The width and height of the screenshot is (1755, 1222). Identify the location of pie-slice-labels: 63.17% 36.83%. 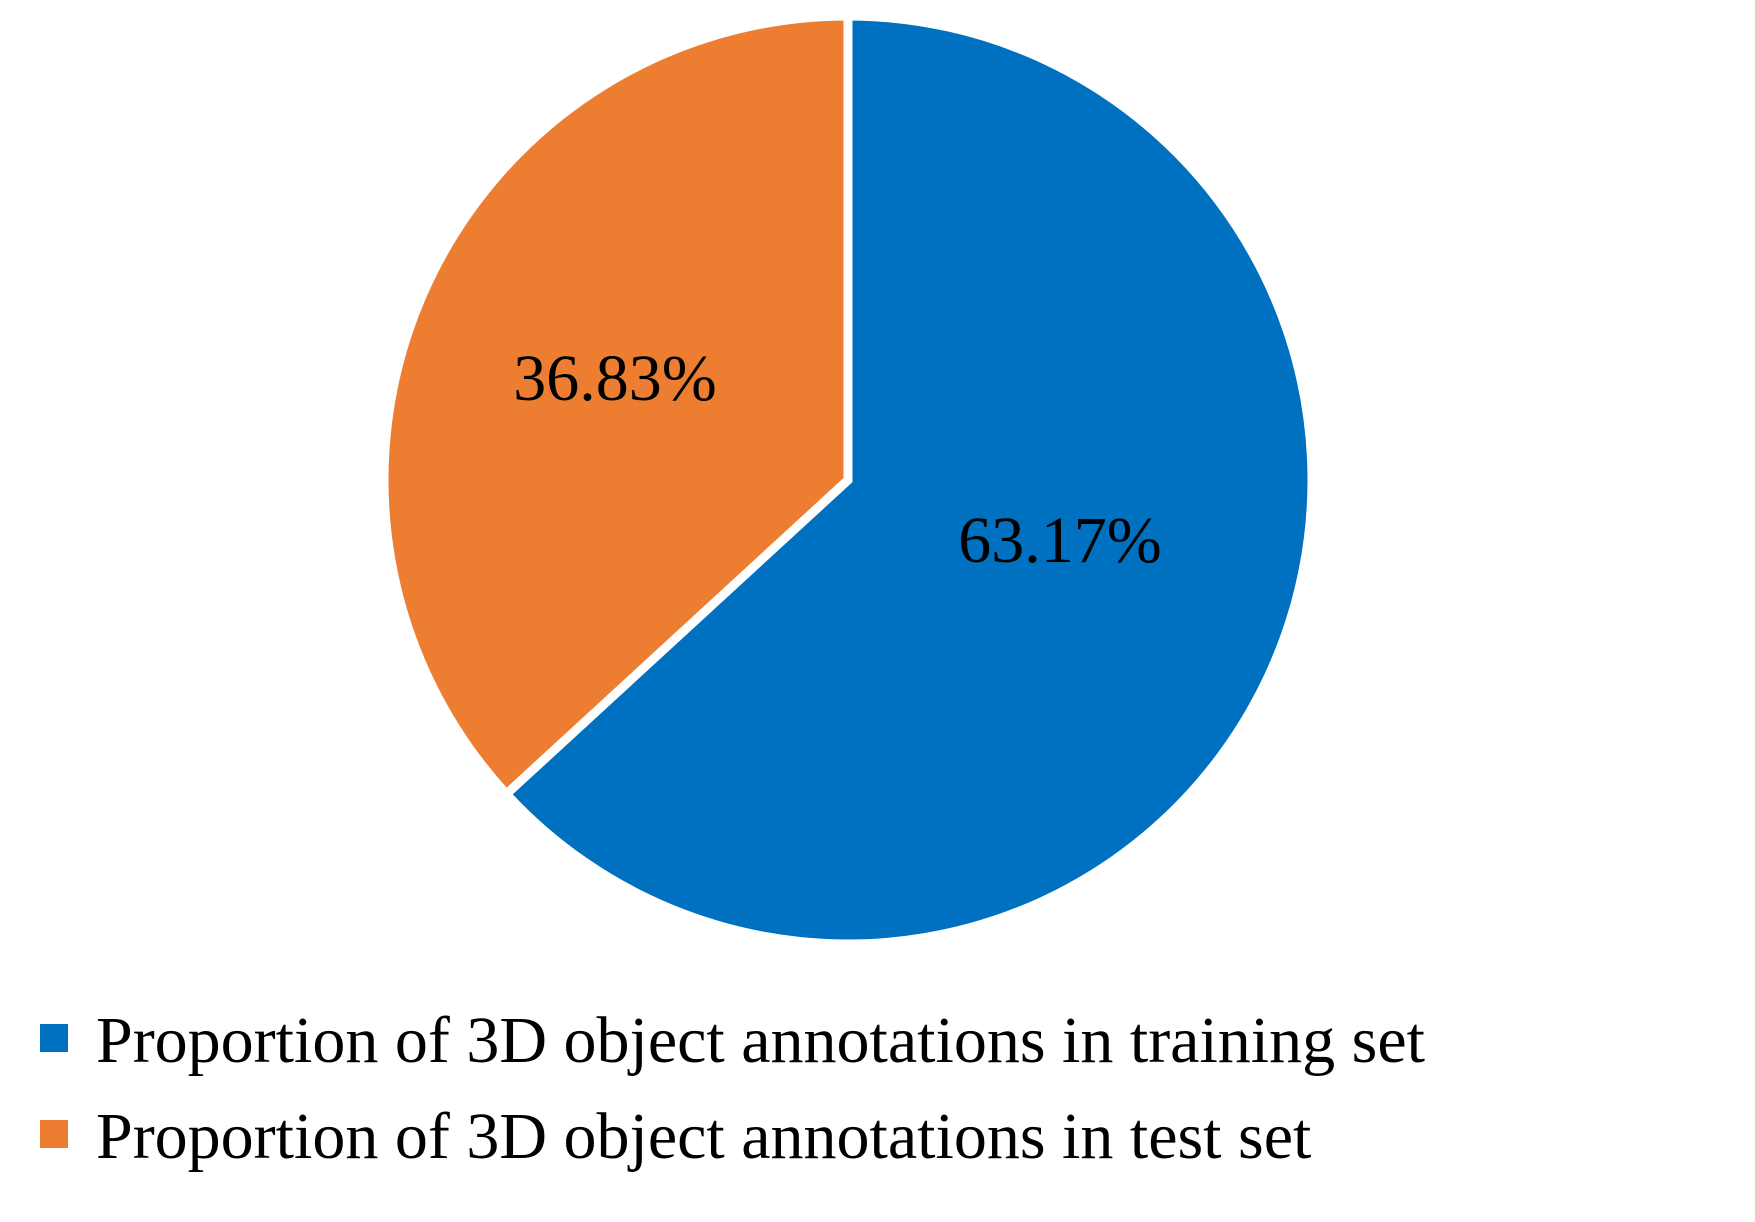
(837, 459).